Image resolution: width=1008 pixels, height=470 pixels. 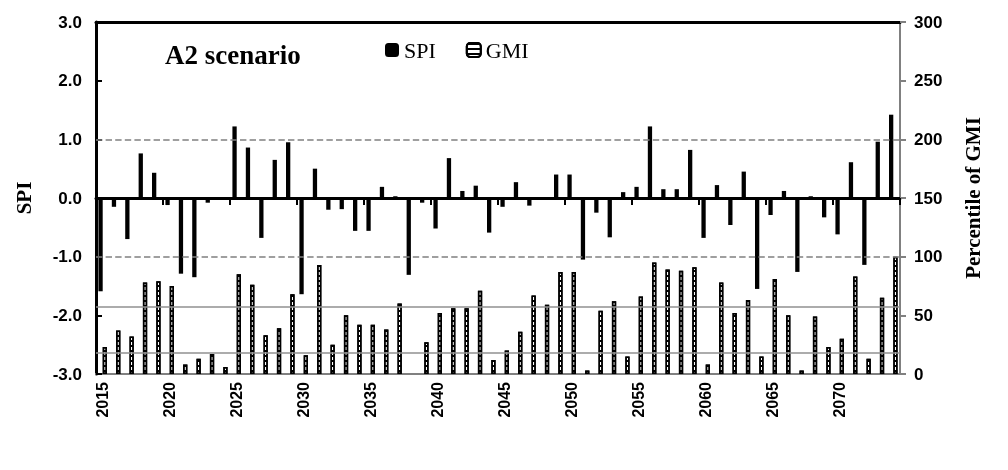 What do you see at coordinates (67, 257) in the screenshot?
I see `y-tick-label: -1.0` at bounding box center [67, 257].